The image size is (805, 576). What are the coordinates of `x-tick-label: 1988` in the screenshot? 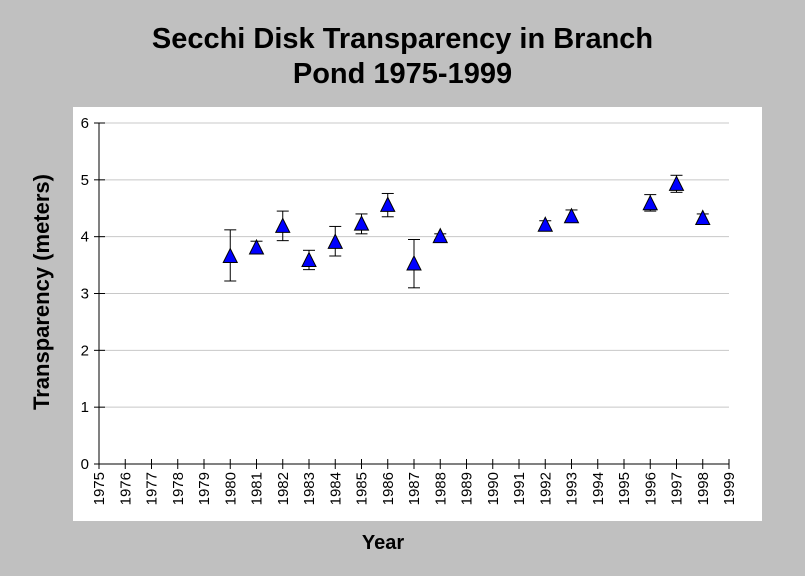 It's located at (440, 488).